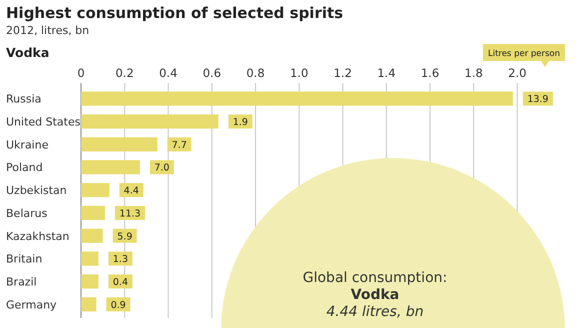  What do you see at coordinates (375, 278) in the screenshot?
I see `annotation: Global consumption:` at bounding box center [375, 278].